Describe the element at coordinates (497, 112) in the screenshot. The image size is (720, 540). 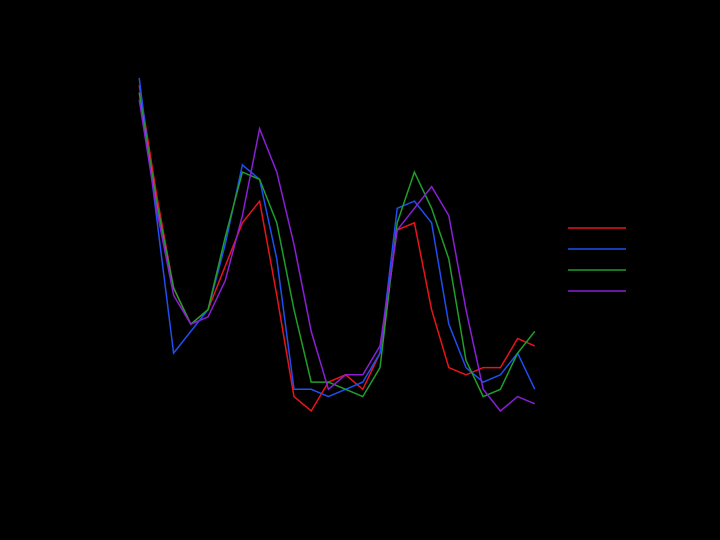
I see `annotation: Duration (sec)` at that location.